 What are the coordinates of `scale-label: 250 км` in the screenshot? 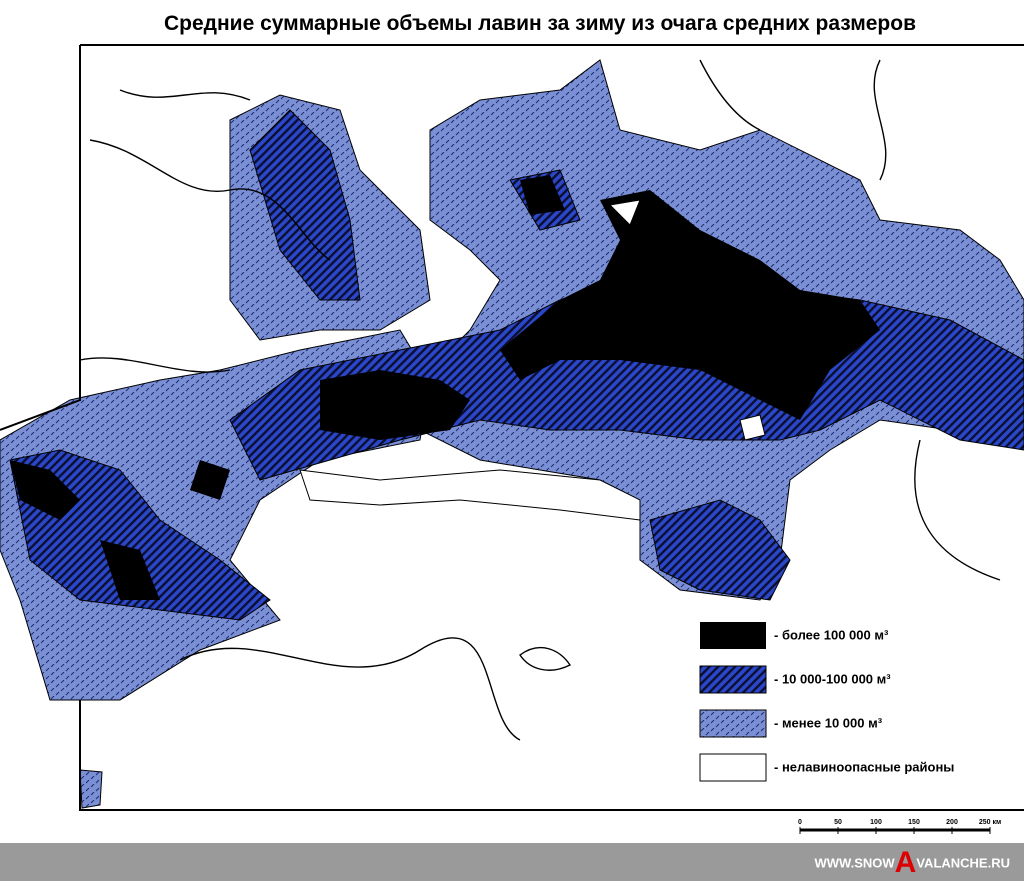 It's located at (990, 822).